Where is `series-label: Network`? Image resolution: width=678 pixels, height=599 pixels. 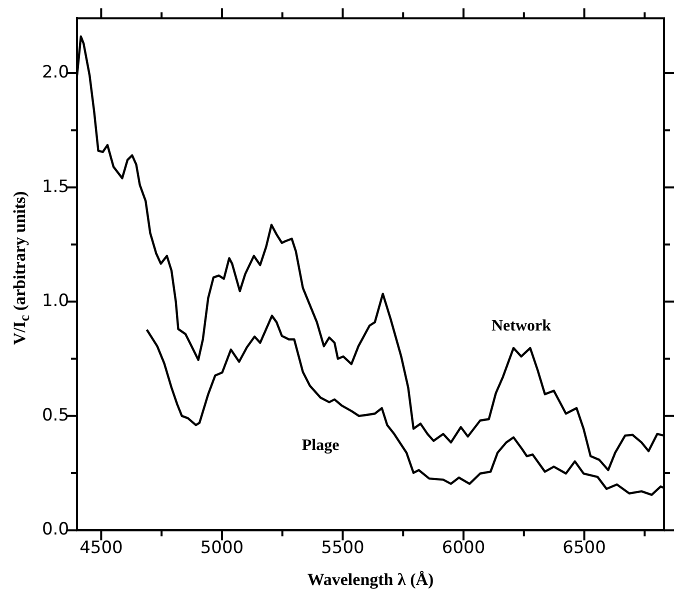
series-label: Network is located at coordinates (521, 326).